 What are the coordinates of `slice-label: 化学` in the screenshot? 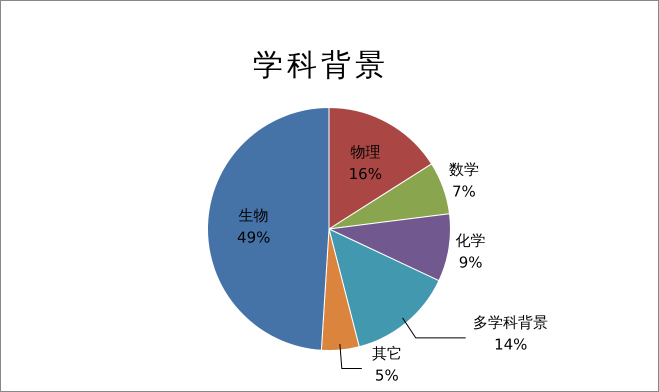 It's located at (471, 240).